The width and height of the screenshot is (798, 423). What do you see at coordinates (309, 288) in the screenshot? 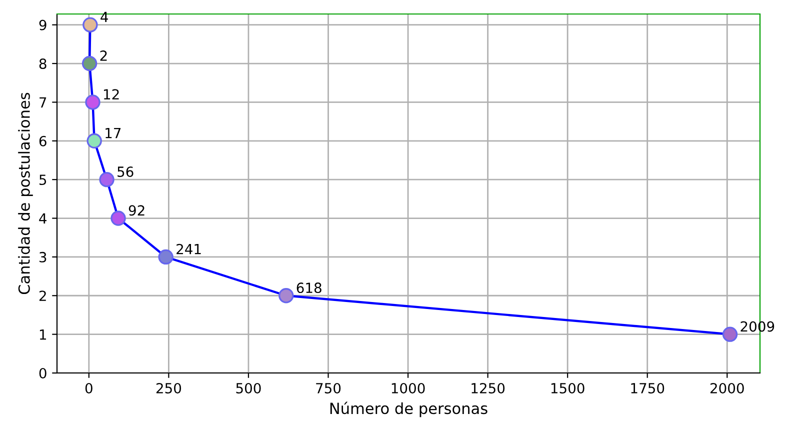
I see `annotation: 618` at bounding box center [309, 288].